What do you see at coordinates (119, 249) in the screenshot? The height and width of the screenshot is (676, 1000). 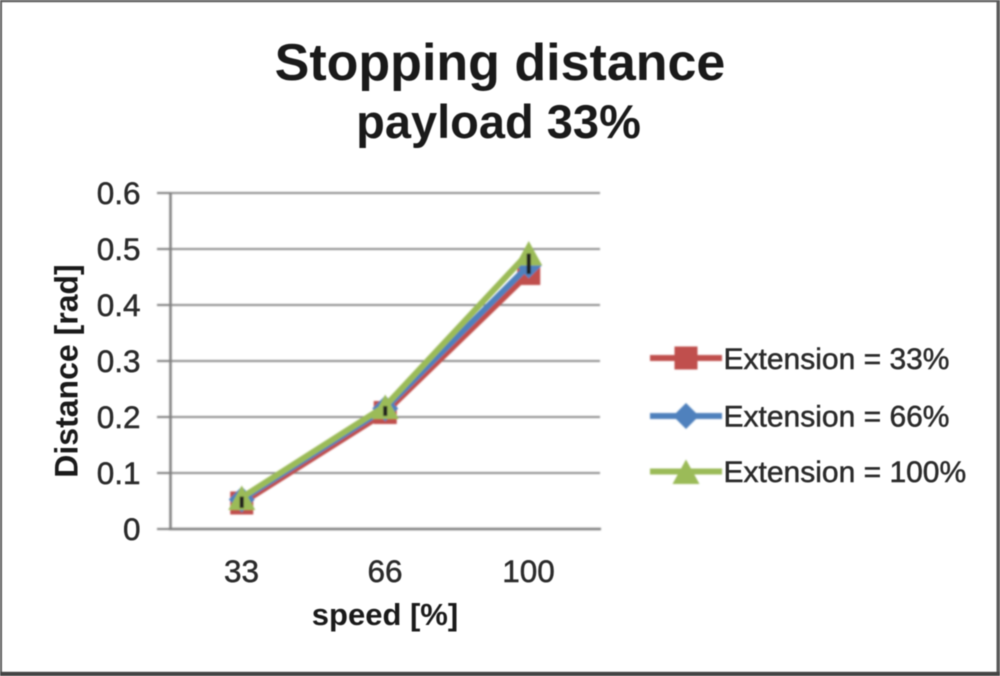 I see `svg-text: 0.5` at bounding box center [119, 249].